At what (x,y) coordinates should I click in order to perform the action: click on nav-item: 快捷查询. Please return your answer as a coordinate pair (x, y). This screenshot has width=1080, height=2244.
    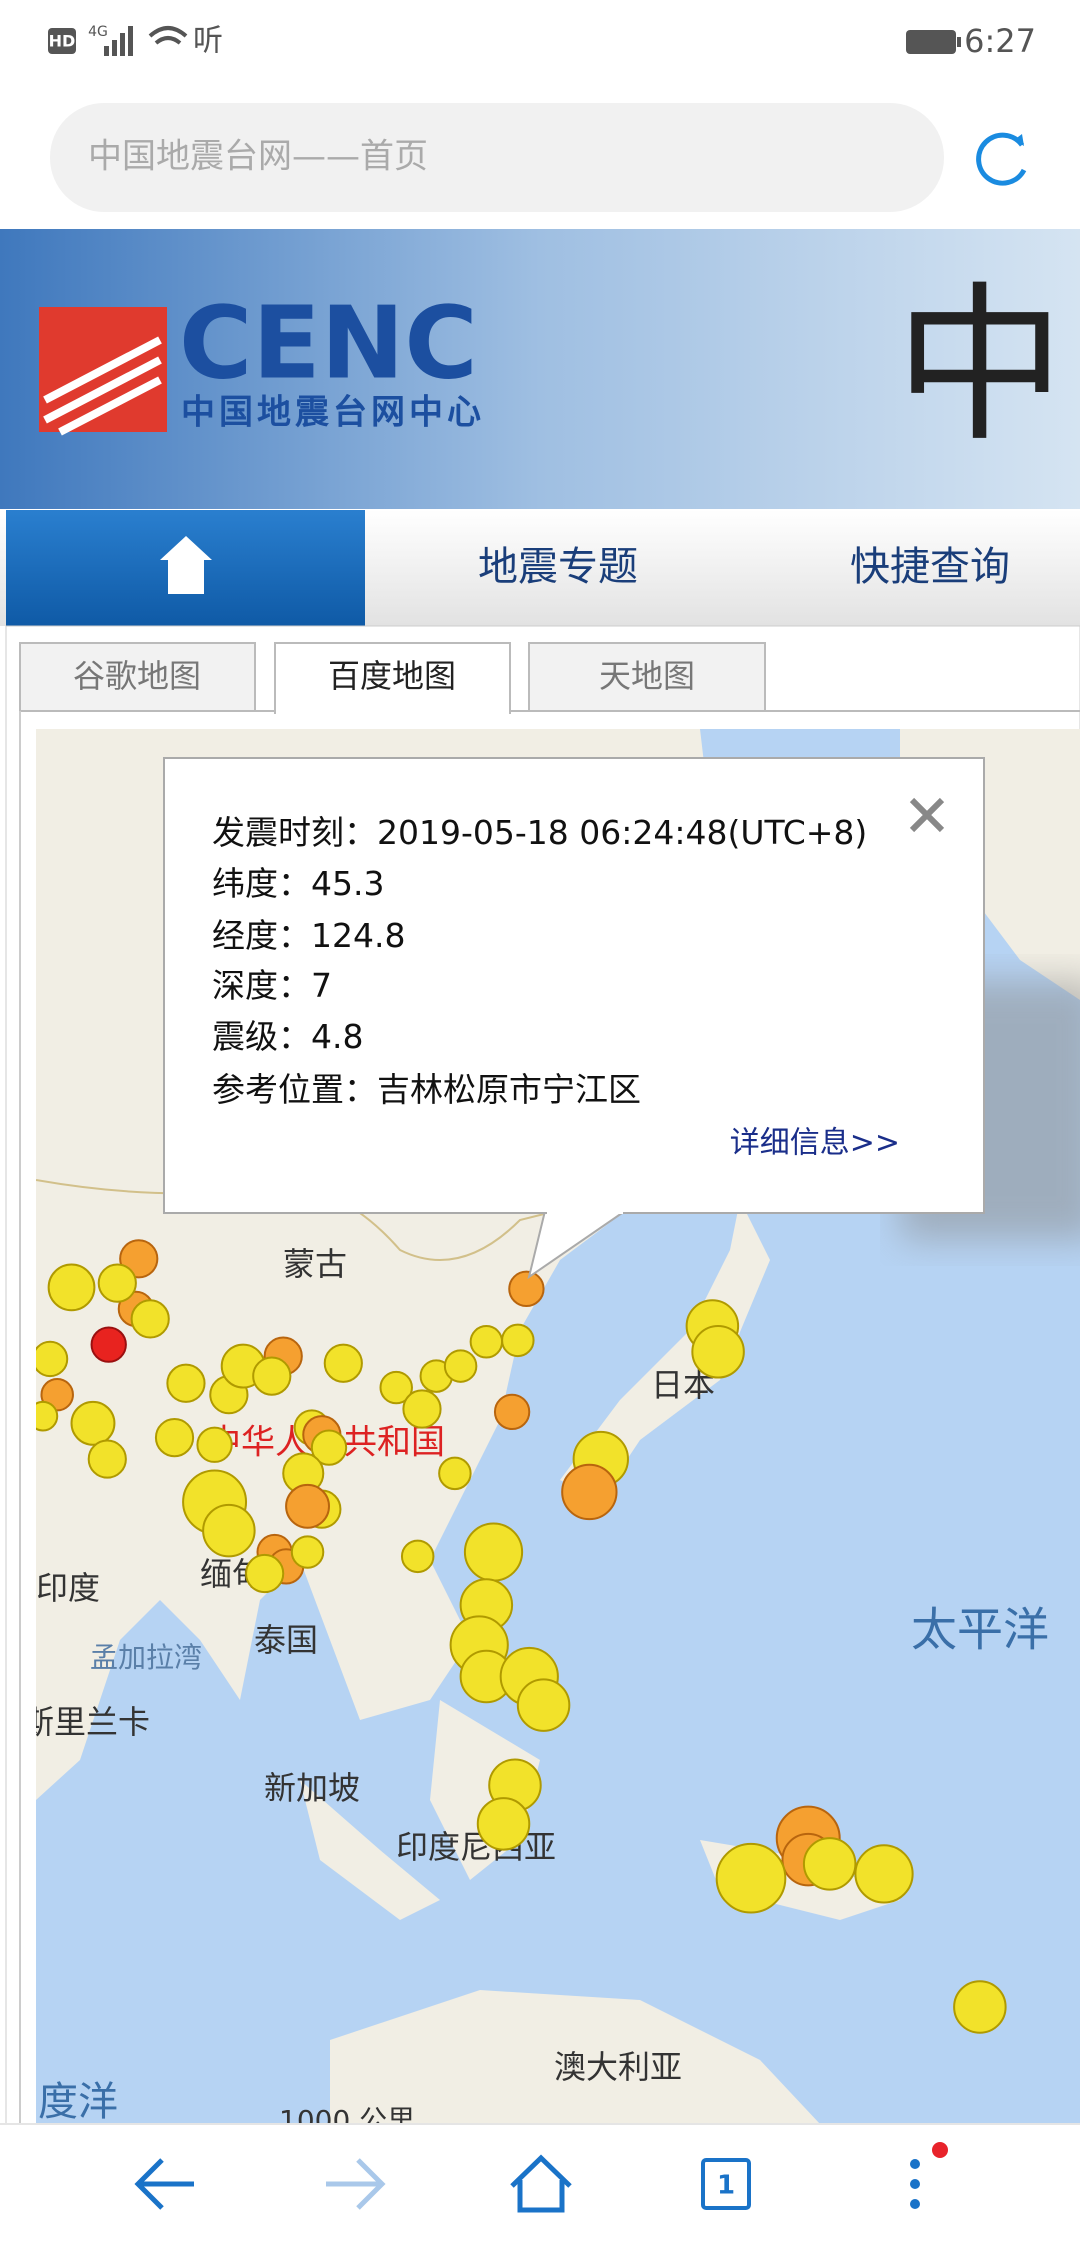
    Looking at the image, I should click on (930, 567).